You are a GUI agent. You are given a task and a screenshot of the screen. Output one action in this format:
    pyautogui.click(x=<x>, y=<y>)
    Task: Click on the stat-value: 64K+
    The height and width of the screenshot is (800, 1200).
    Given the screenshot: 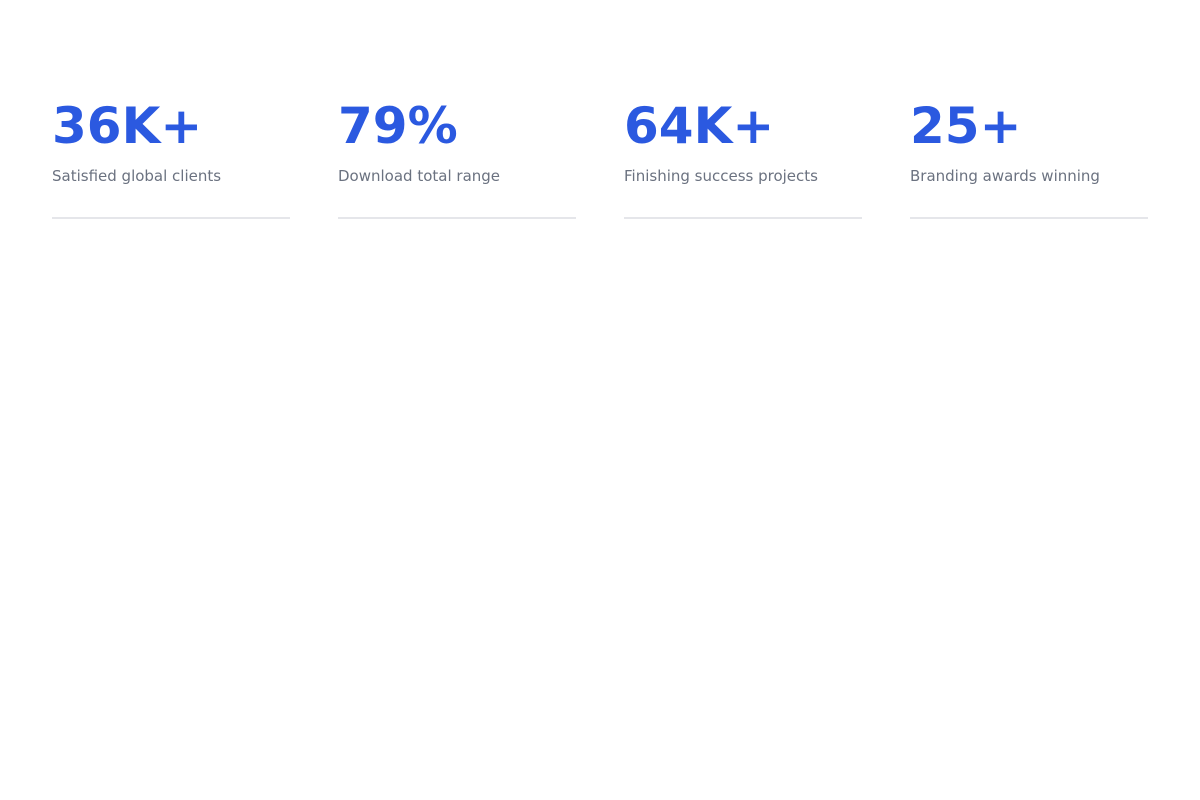 What is the action you would take?
    pyautogui.click(x=699, y=126)
    